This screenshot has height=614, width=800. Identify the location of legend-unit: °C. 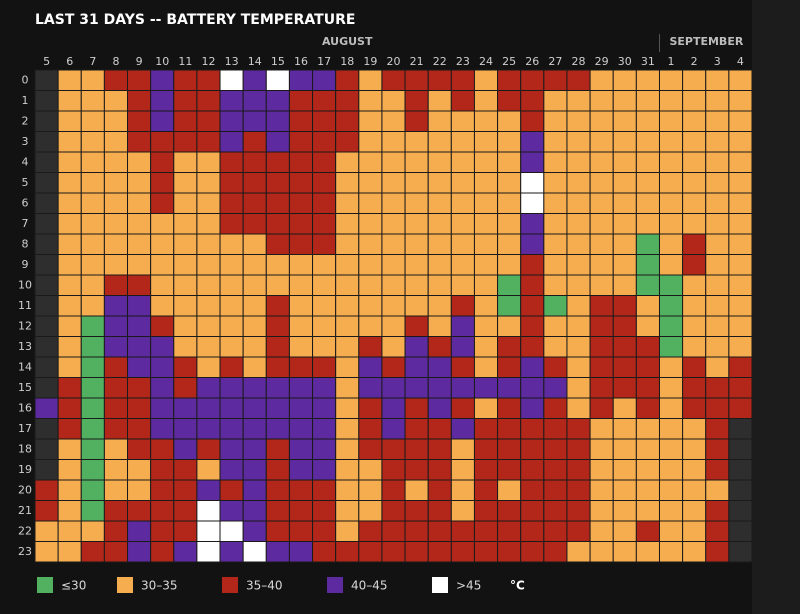
(517, 586).